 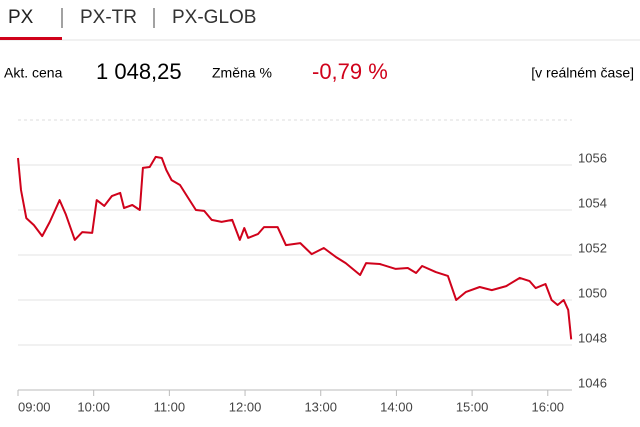 What do you see at coordinates (350, 71) in the screenshot?
I see `change: -0,79 %` at bounding box center [350, 71].